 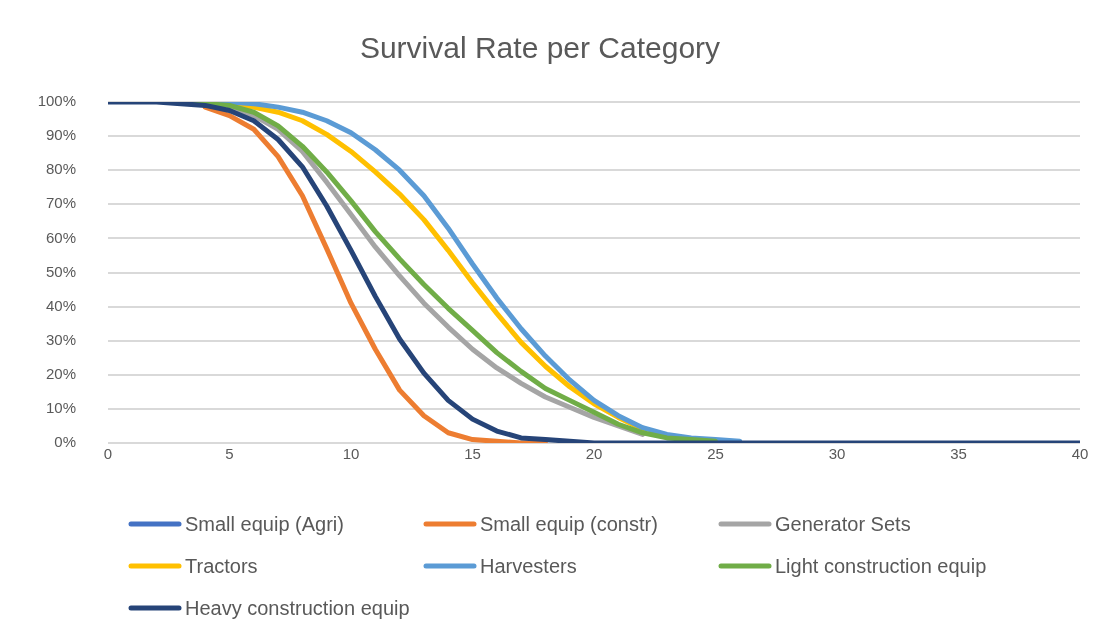 What do you see at coordinates (108, 454) in the screenshot?
I see `x-tick-label: 0` at bounding box center [108, 454].